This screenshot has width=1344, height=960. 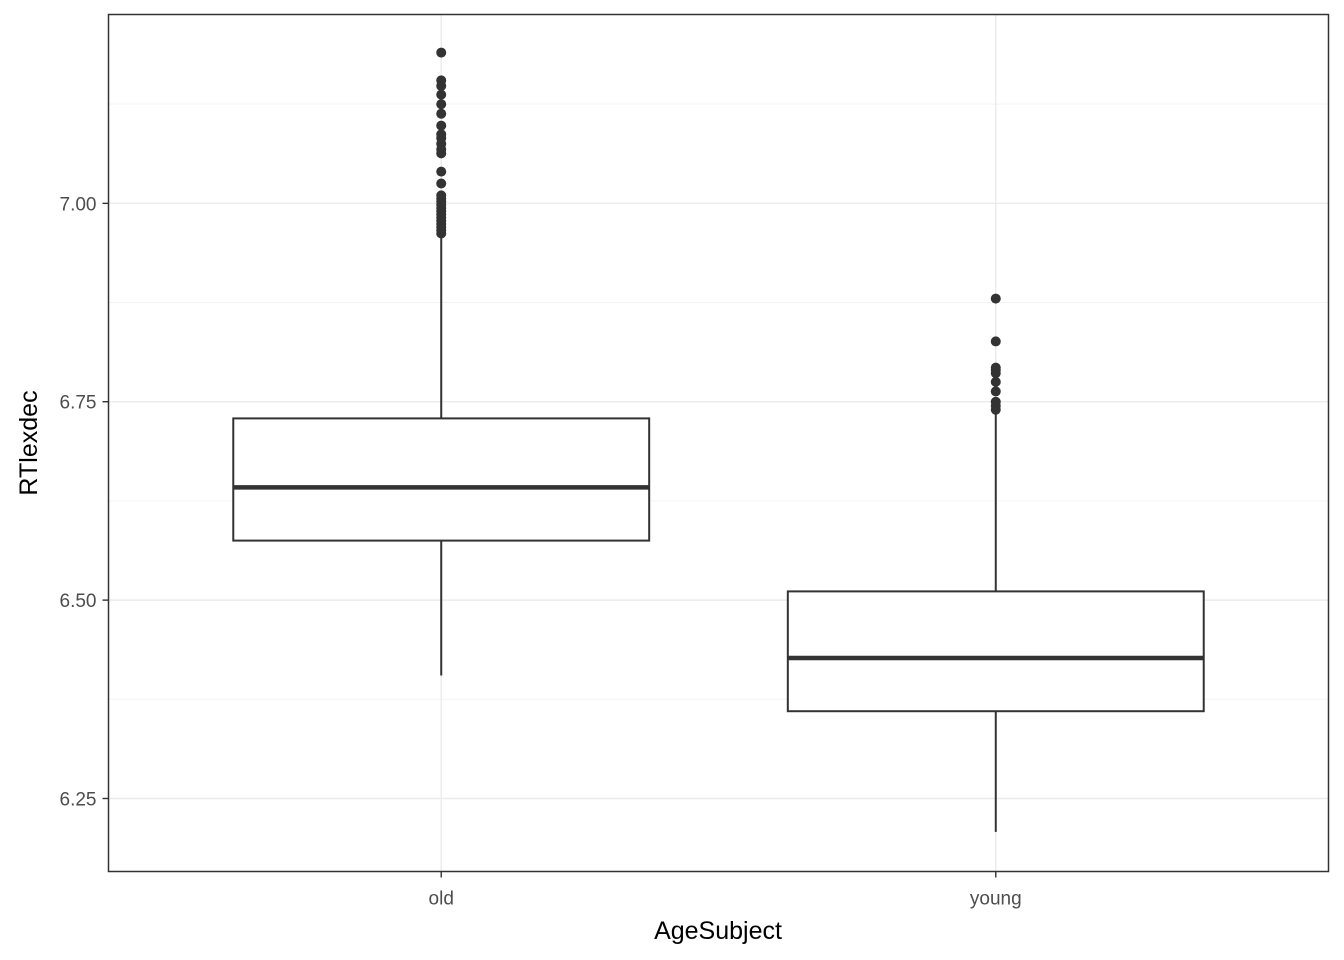 I want to click on x-tick-label: young, so click(x=996, y=899).